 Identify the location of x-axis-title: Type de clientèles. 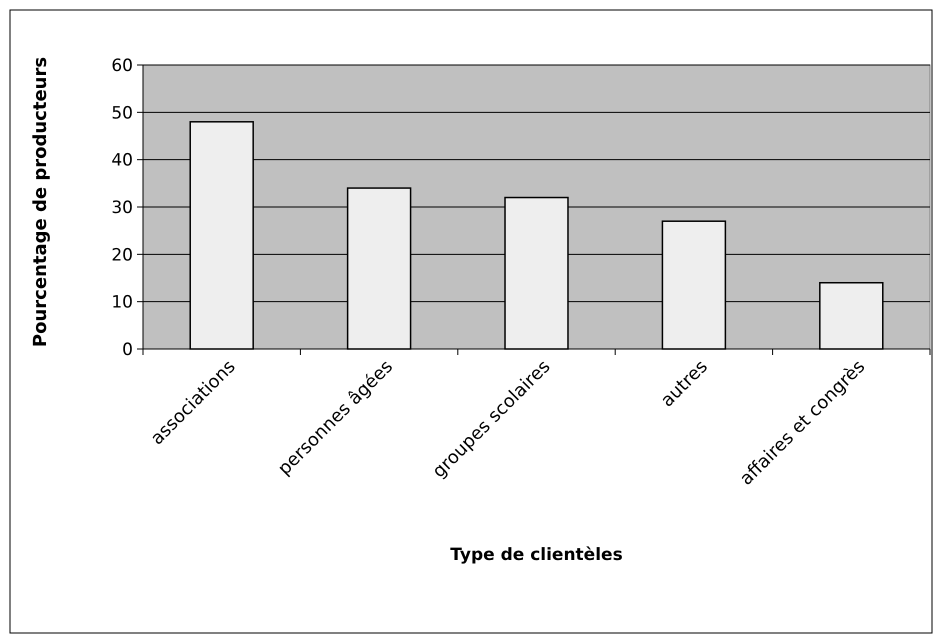
(536, 555).